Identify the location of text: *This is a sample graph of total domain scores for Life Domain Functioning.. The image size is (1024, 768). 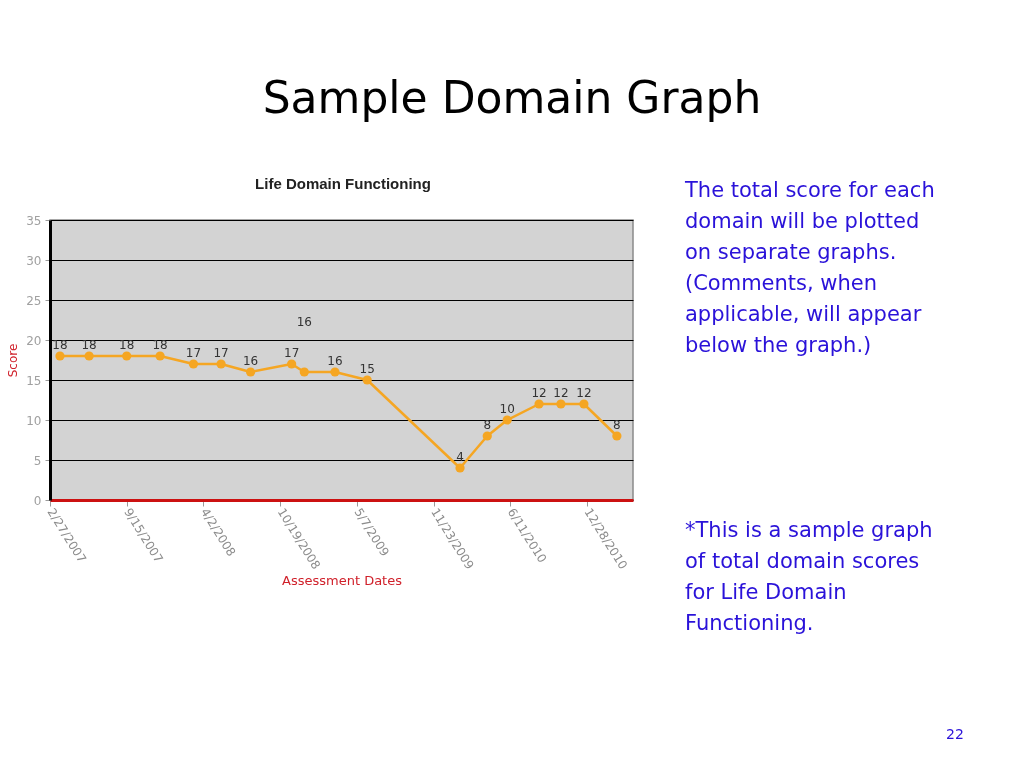
(809, 576).